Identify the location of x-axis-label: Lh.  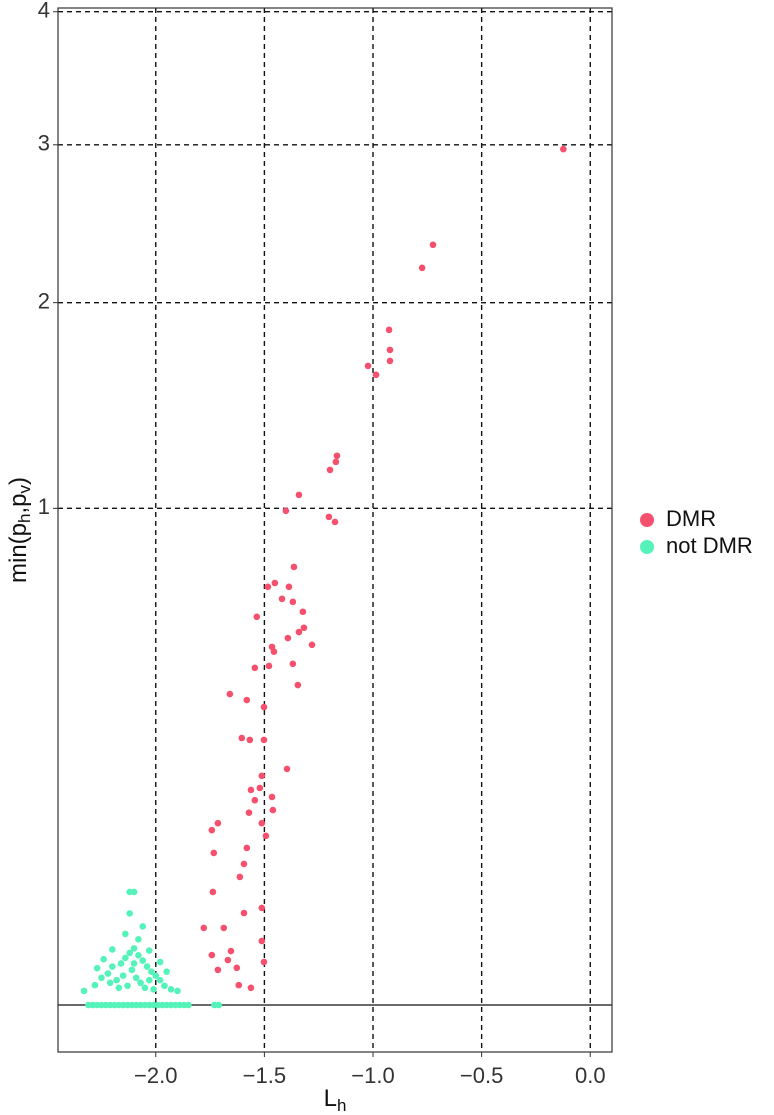
(335, 1100).